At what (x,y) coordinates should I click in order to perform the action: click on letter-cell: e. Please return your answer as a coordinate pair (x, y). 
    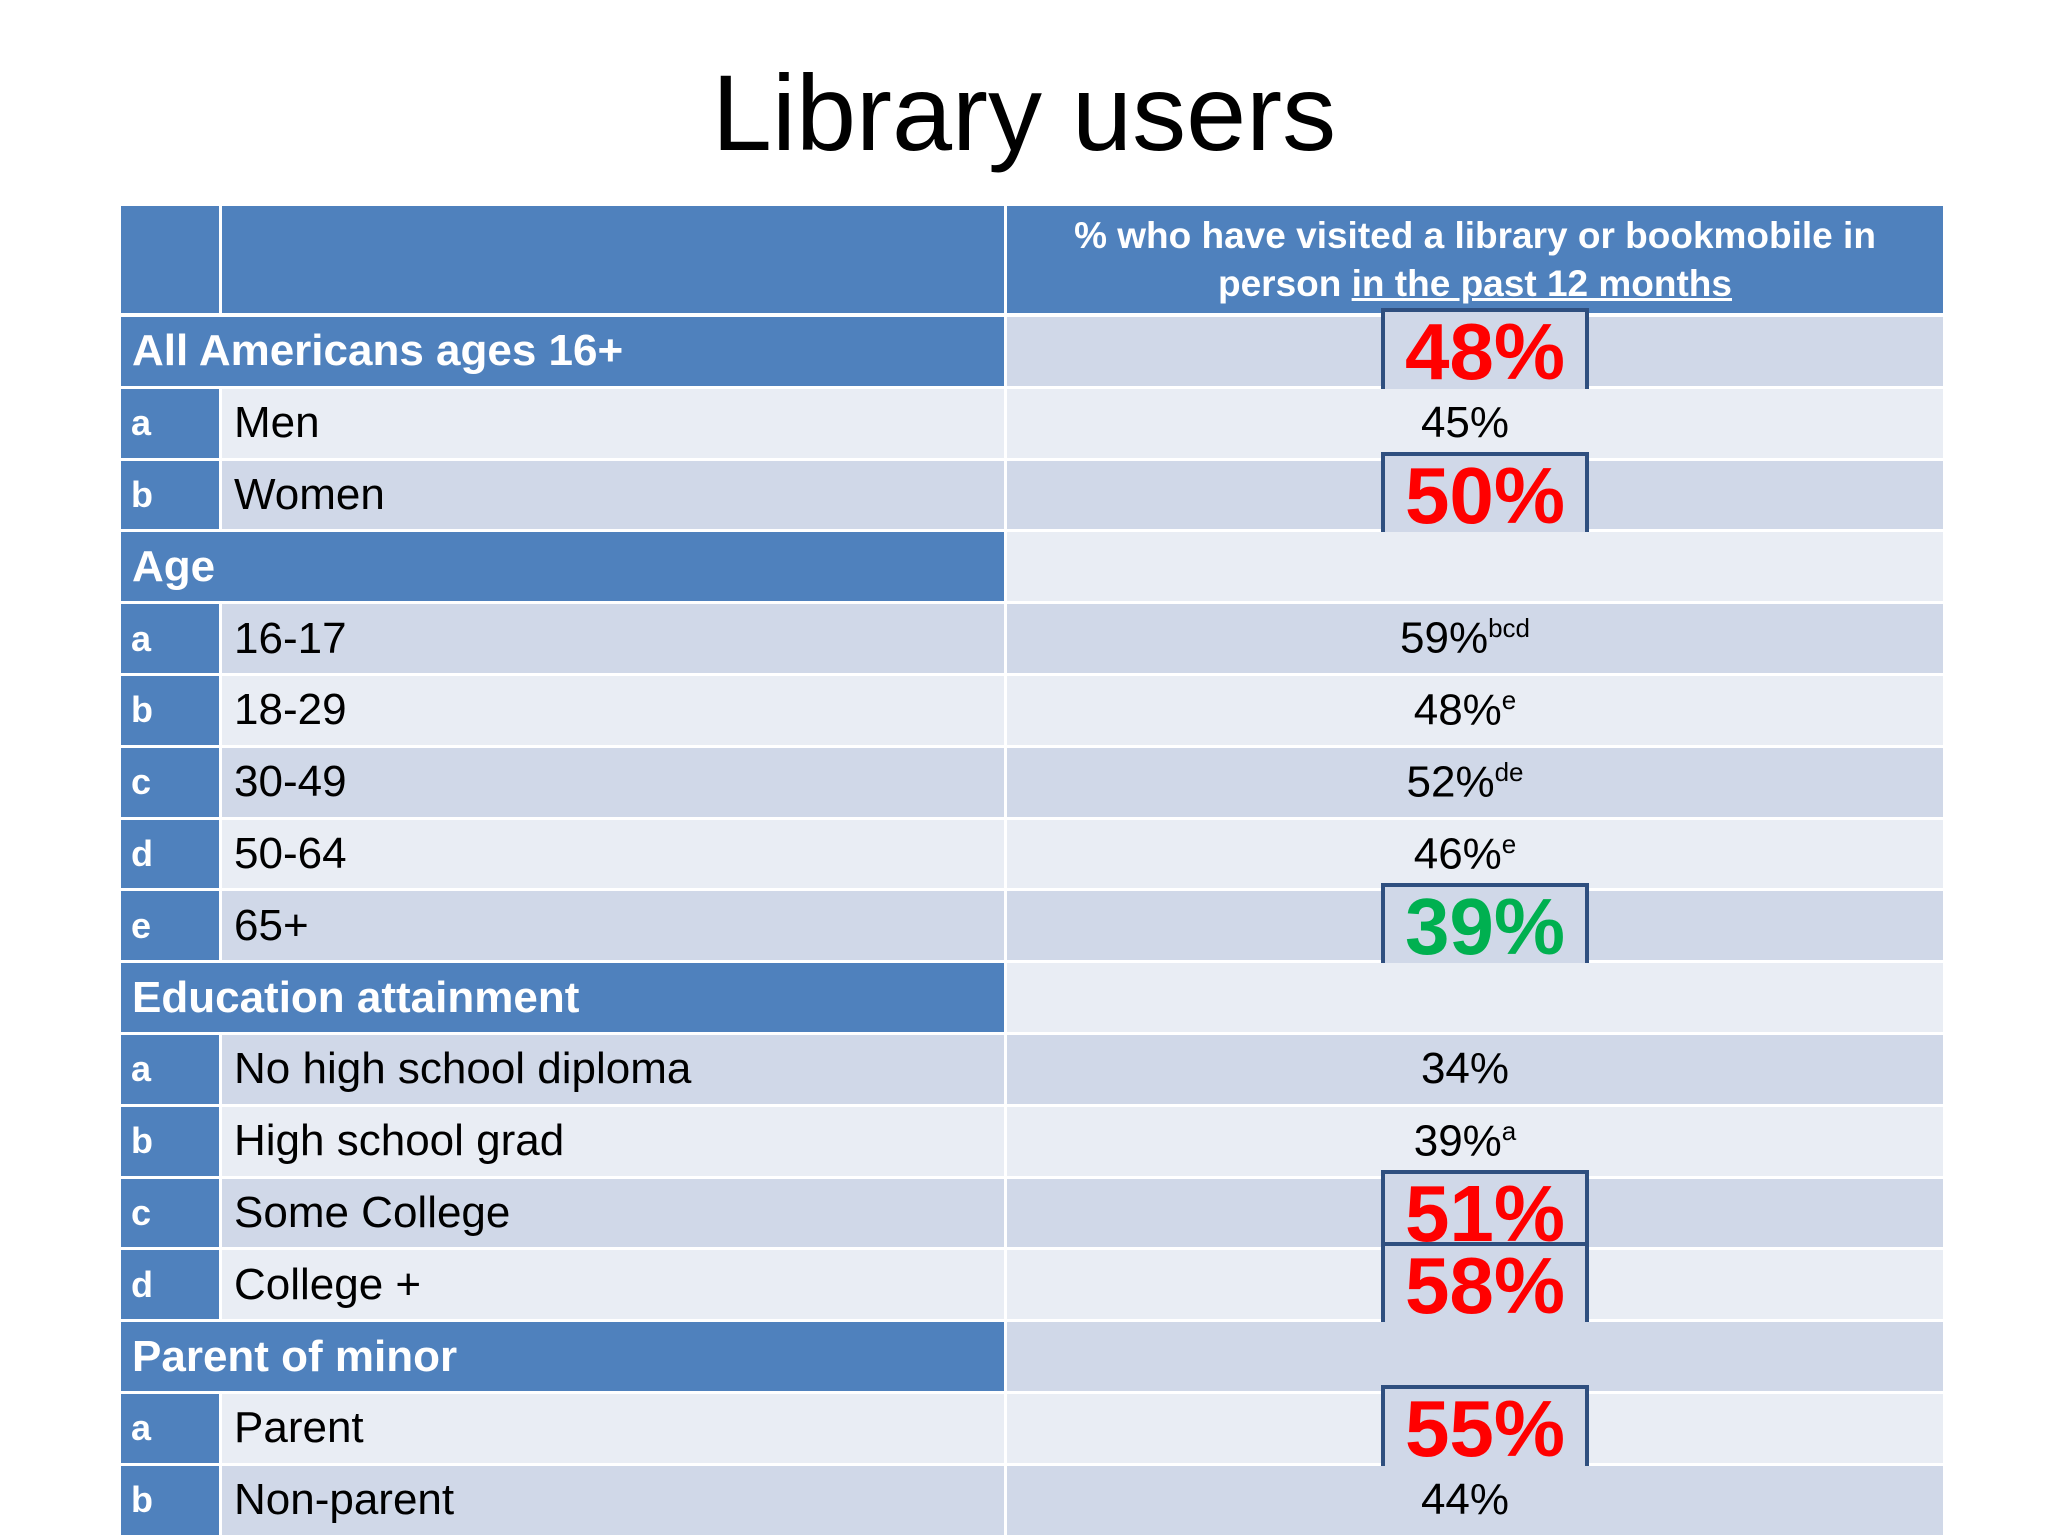
    Looking at the image, I should click on (170, 926).